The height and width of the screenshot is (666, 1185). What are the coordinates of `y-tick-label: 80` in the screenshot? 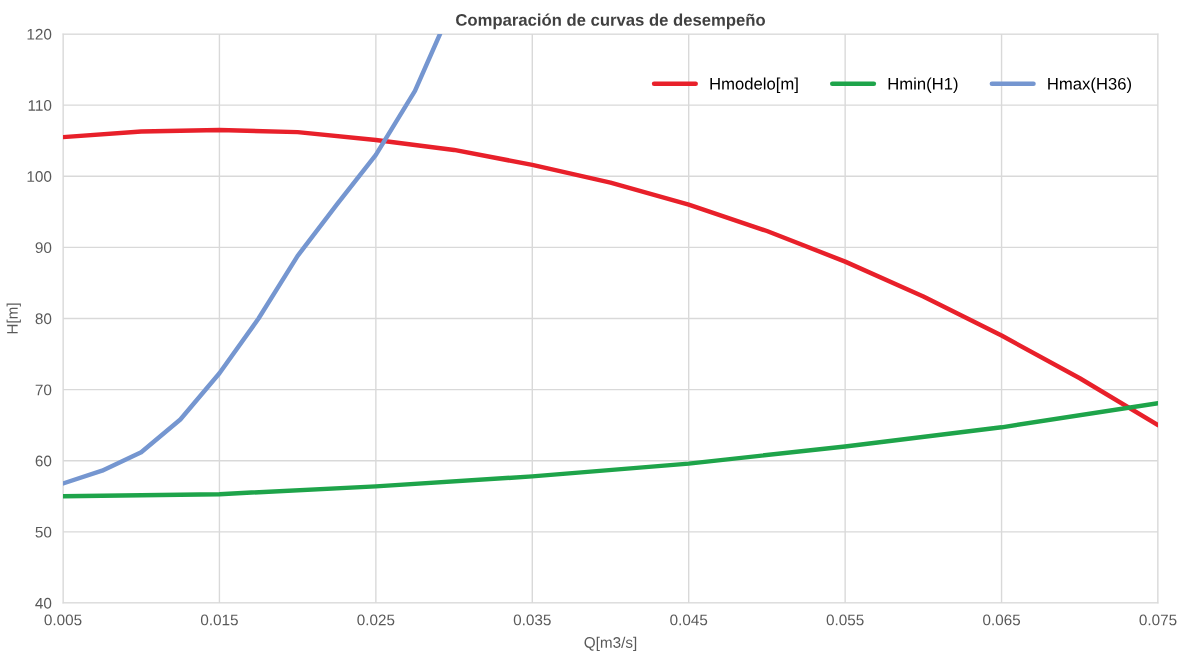 It's located at (43, 319).